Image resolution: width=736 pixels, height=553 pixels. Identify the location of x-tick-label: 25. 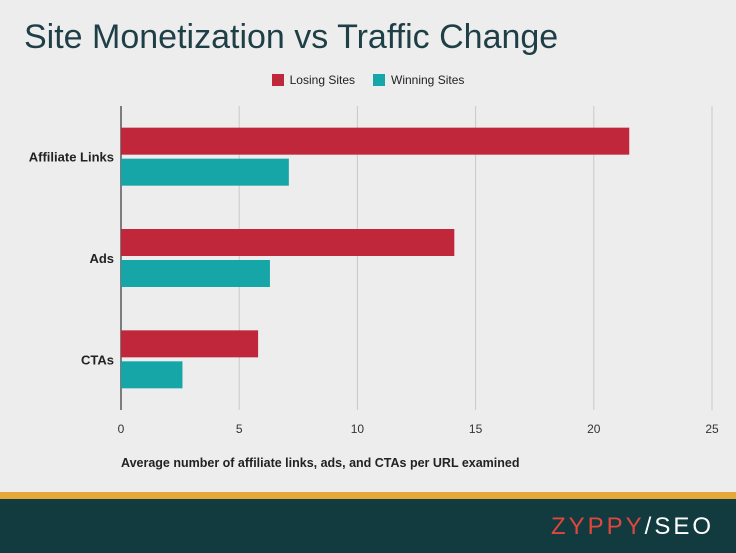
(712, 429).